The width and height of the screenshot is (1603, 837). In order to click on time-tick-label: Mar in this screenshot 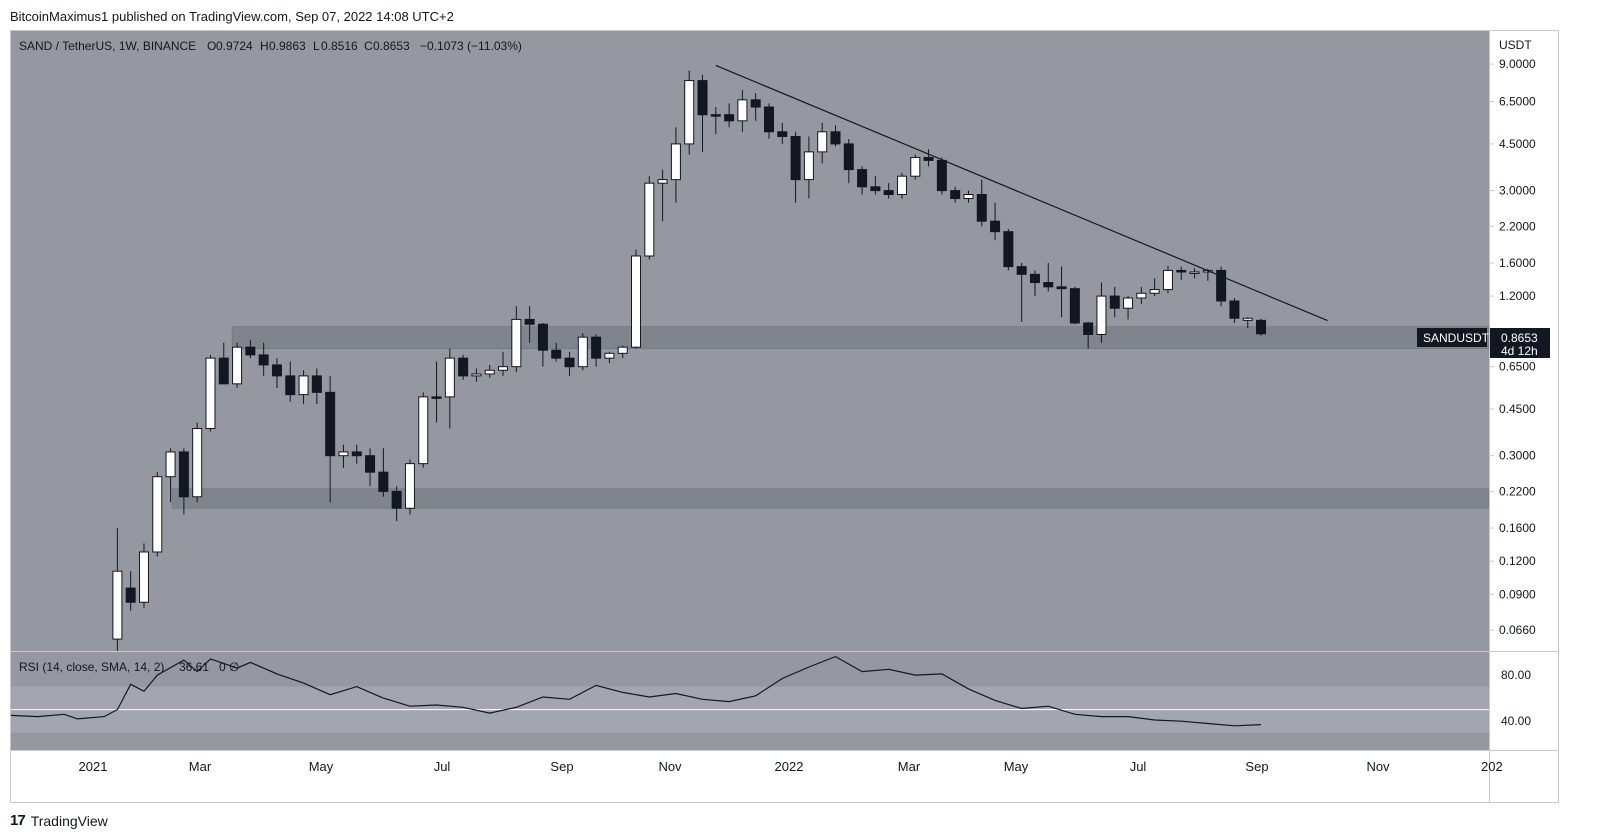, I will do `click(909, 766)`.